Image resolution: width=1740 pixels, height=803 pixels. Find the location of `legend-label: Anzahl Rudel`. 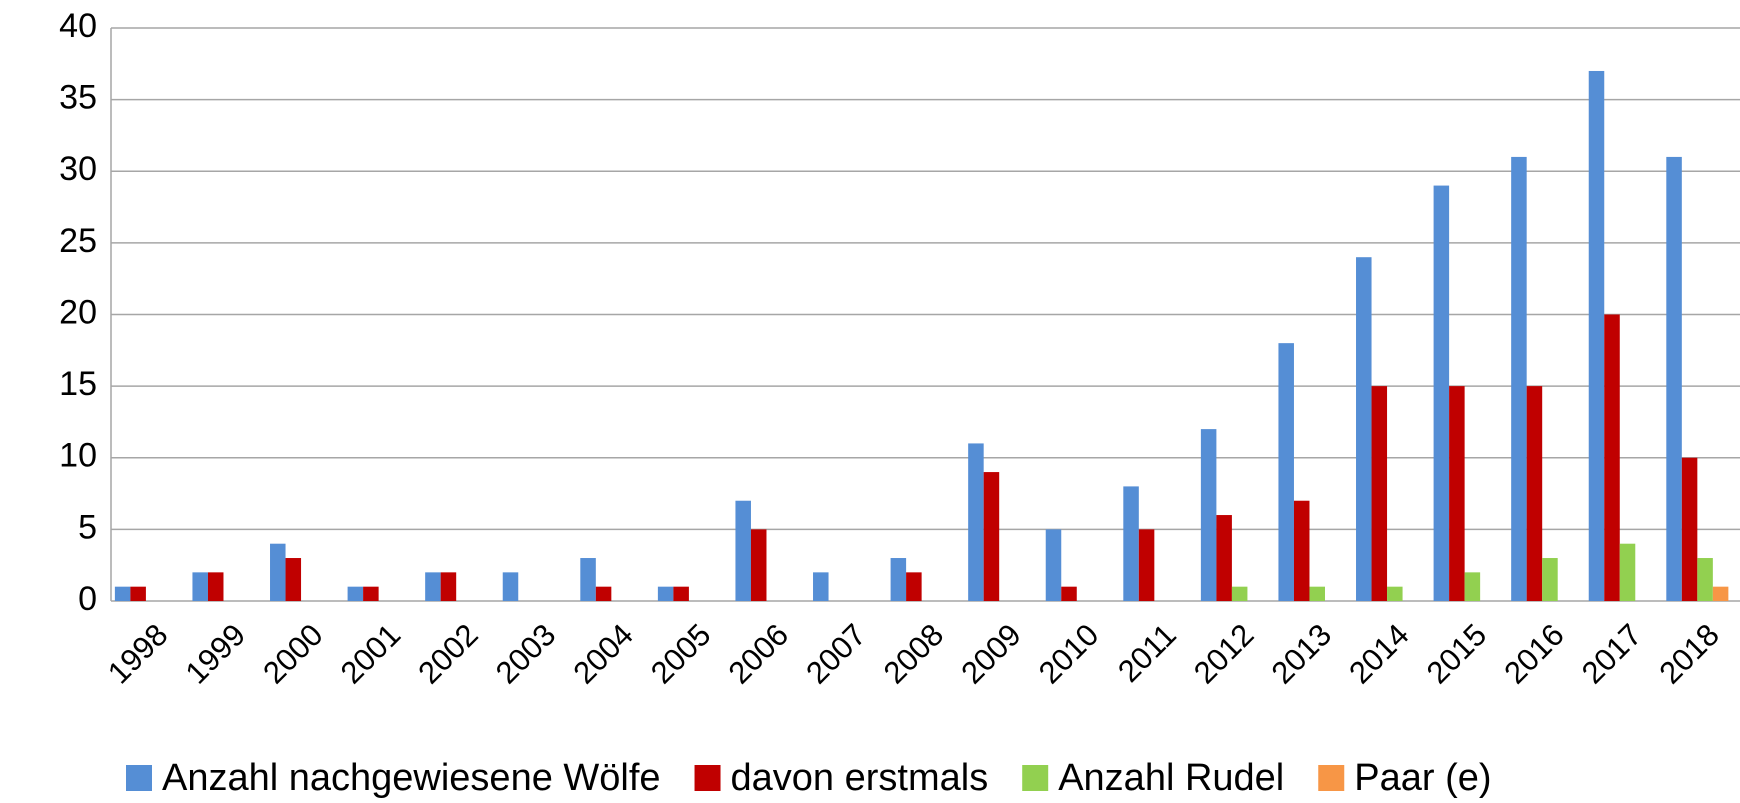

legend-label: Anzahl Rudel is located at coordinates (1171, 778).